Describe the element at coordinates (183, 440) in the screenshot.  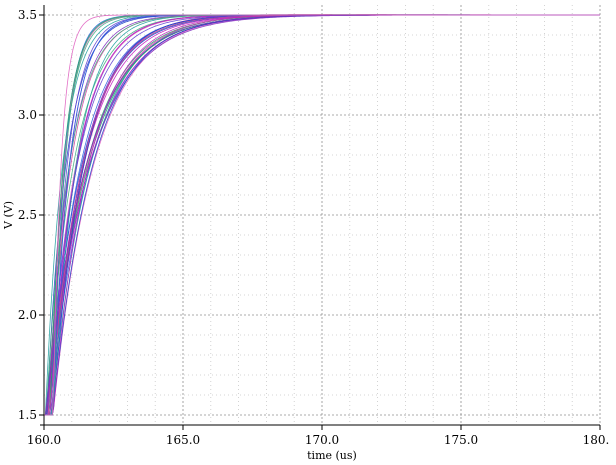
I see `x-tick-label: 165.0` at that location.